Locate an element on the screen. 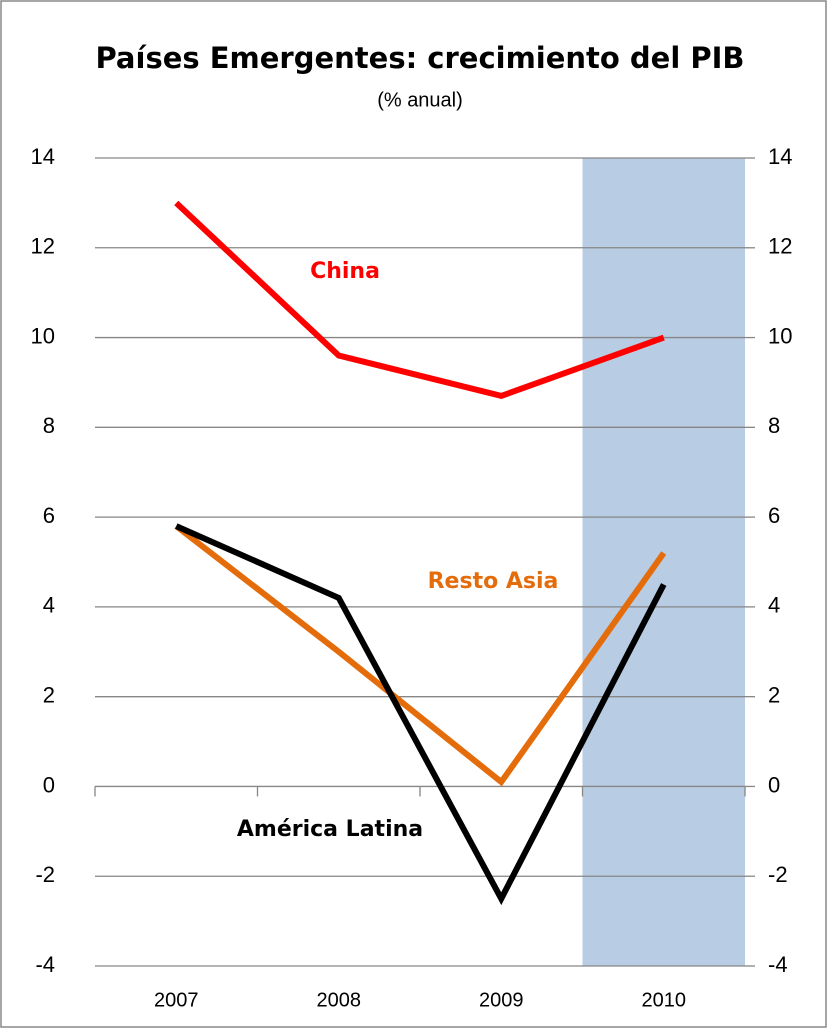 The height and width of the screenshot is (1028, 827). series-line is located at coordinates (419, 300).